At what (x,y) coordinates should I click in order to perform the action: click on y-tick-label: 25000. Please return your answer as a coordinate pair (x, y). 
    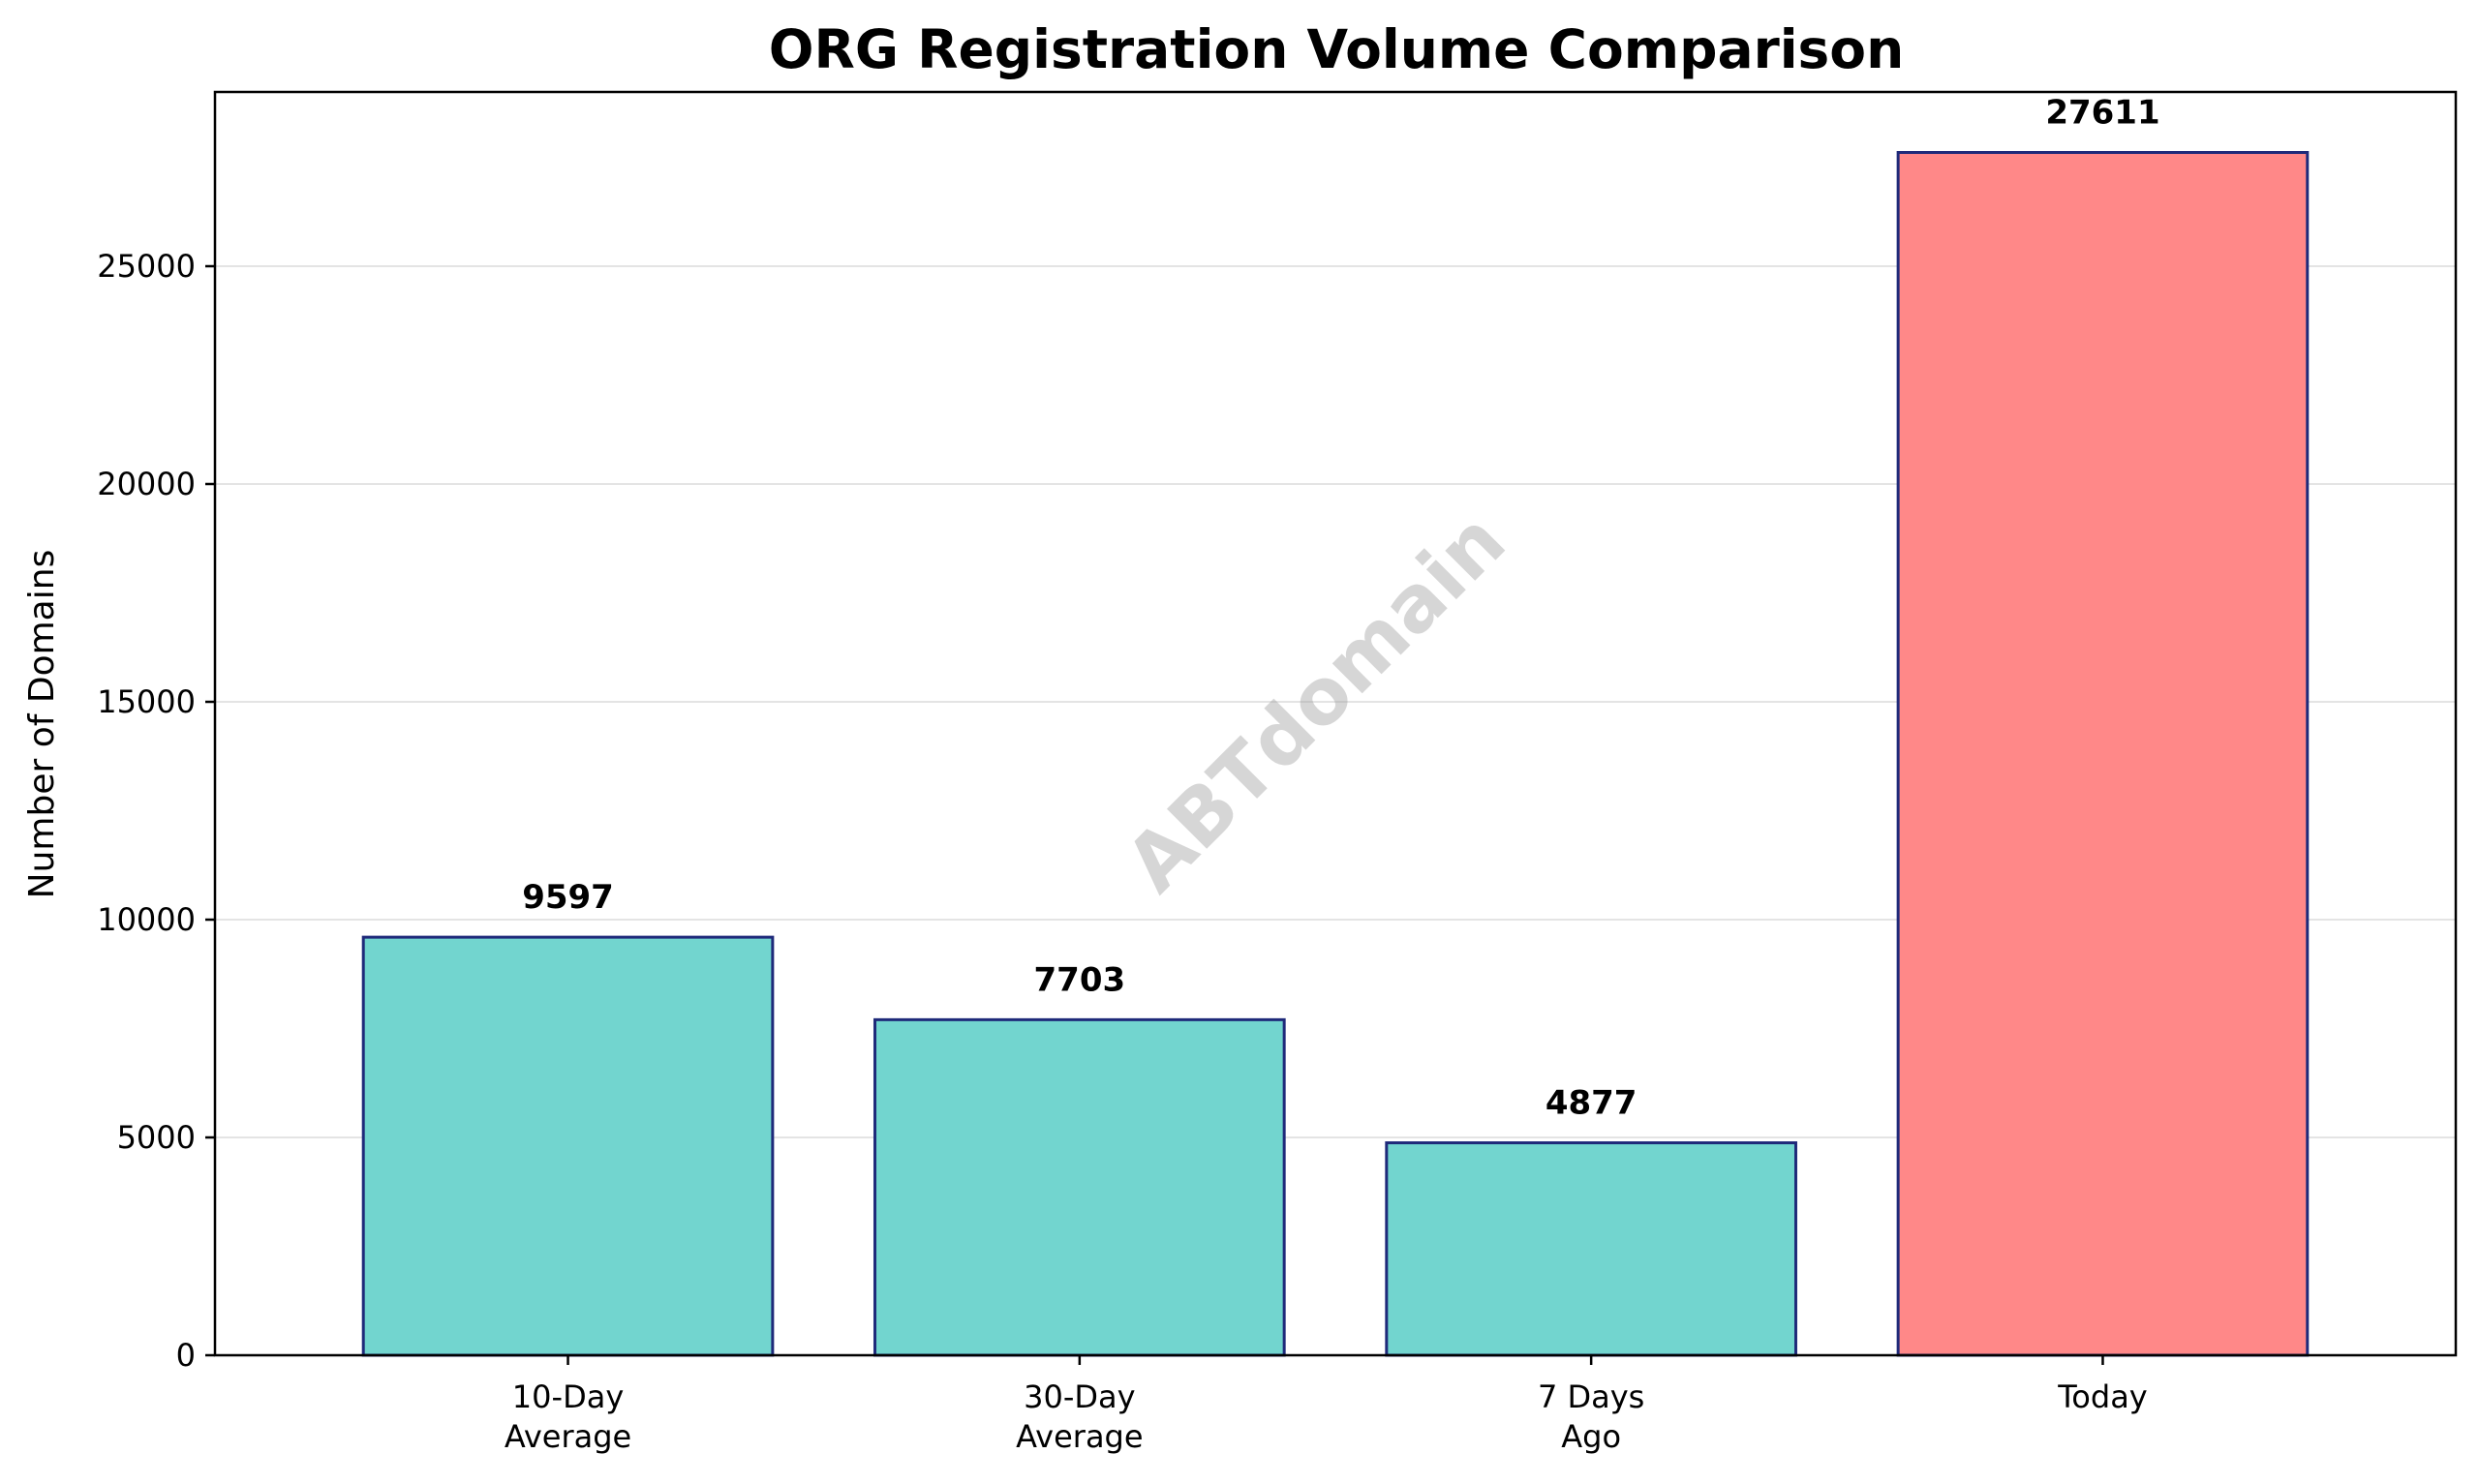
    Looking at the image, I should click on (146, 266).